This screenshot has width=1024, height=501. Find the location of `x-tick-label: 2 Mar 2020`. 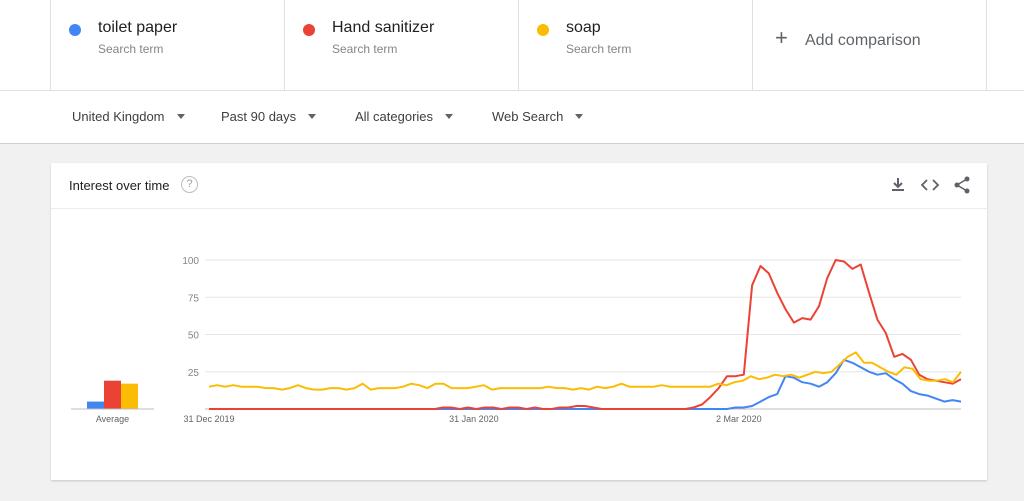

x-tick-label: 2 Mar 2020 is located at coordinates (739, 419).